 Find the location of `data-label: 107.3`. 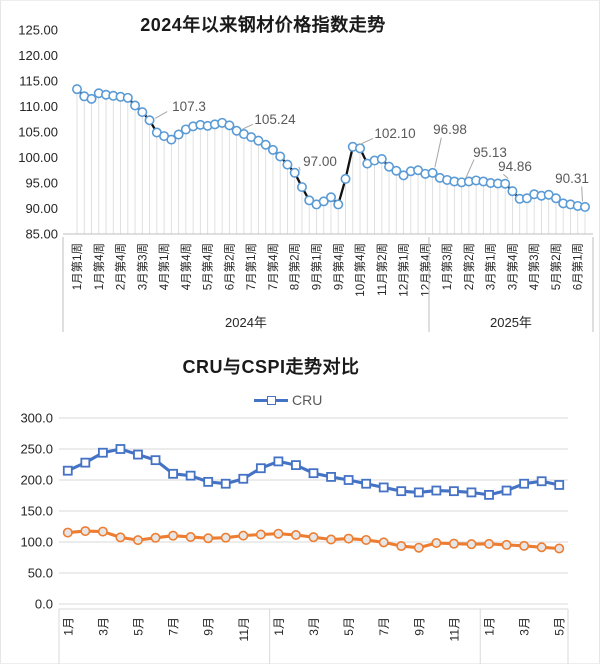

data-label: 107.3 is located at coordinates (189, 106).